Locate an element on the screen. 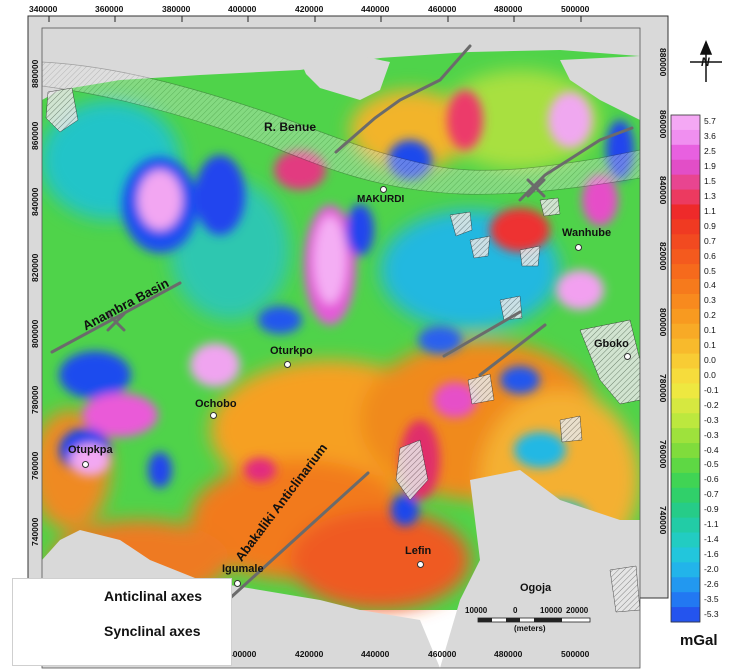 The image size is (745, 671). y-tick-right-3: 820000 is located at coordinates (663, 256).